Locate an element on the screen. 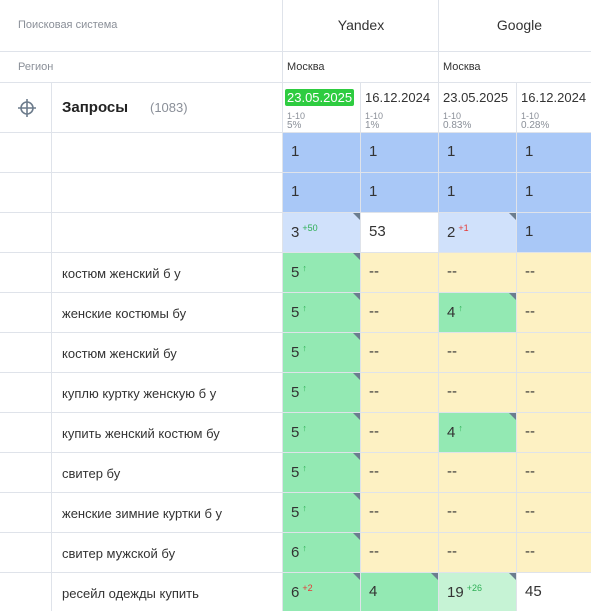  query: куплю куртку женскую б у is located at coordinates (139, 393).